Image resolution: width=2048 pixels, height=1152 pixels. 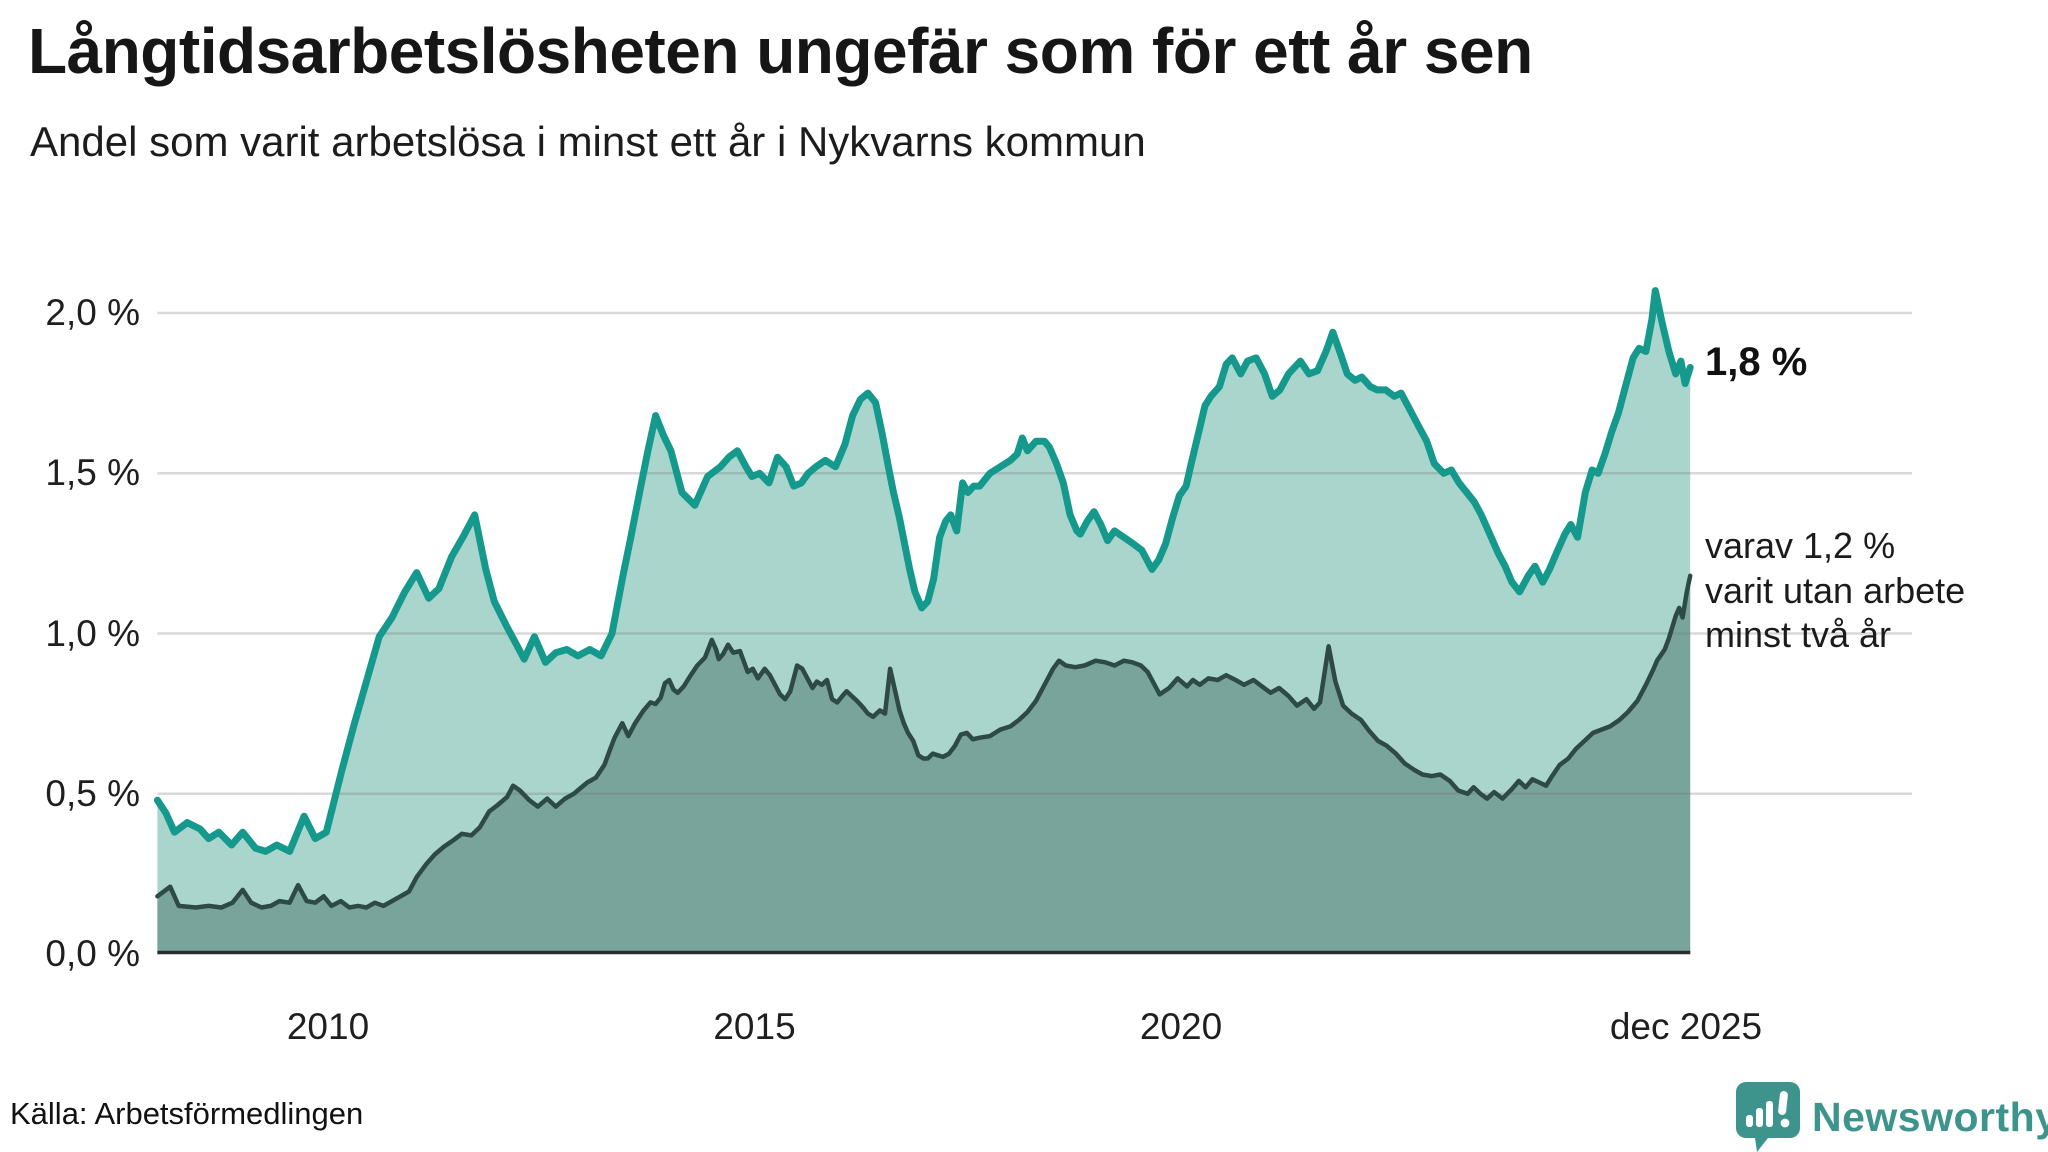 I want to click on annotation-line: minst två år, so click(x=1798, y=635).